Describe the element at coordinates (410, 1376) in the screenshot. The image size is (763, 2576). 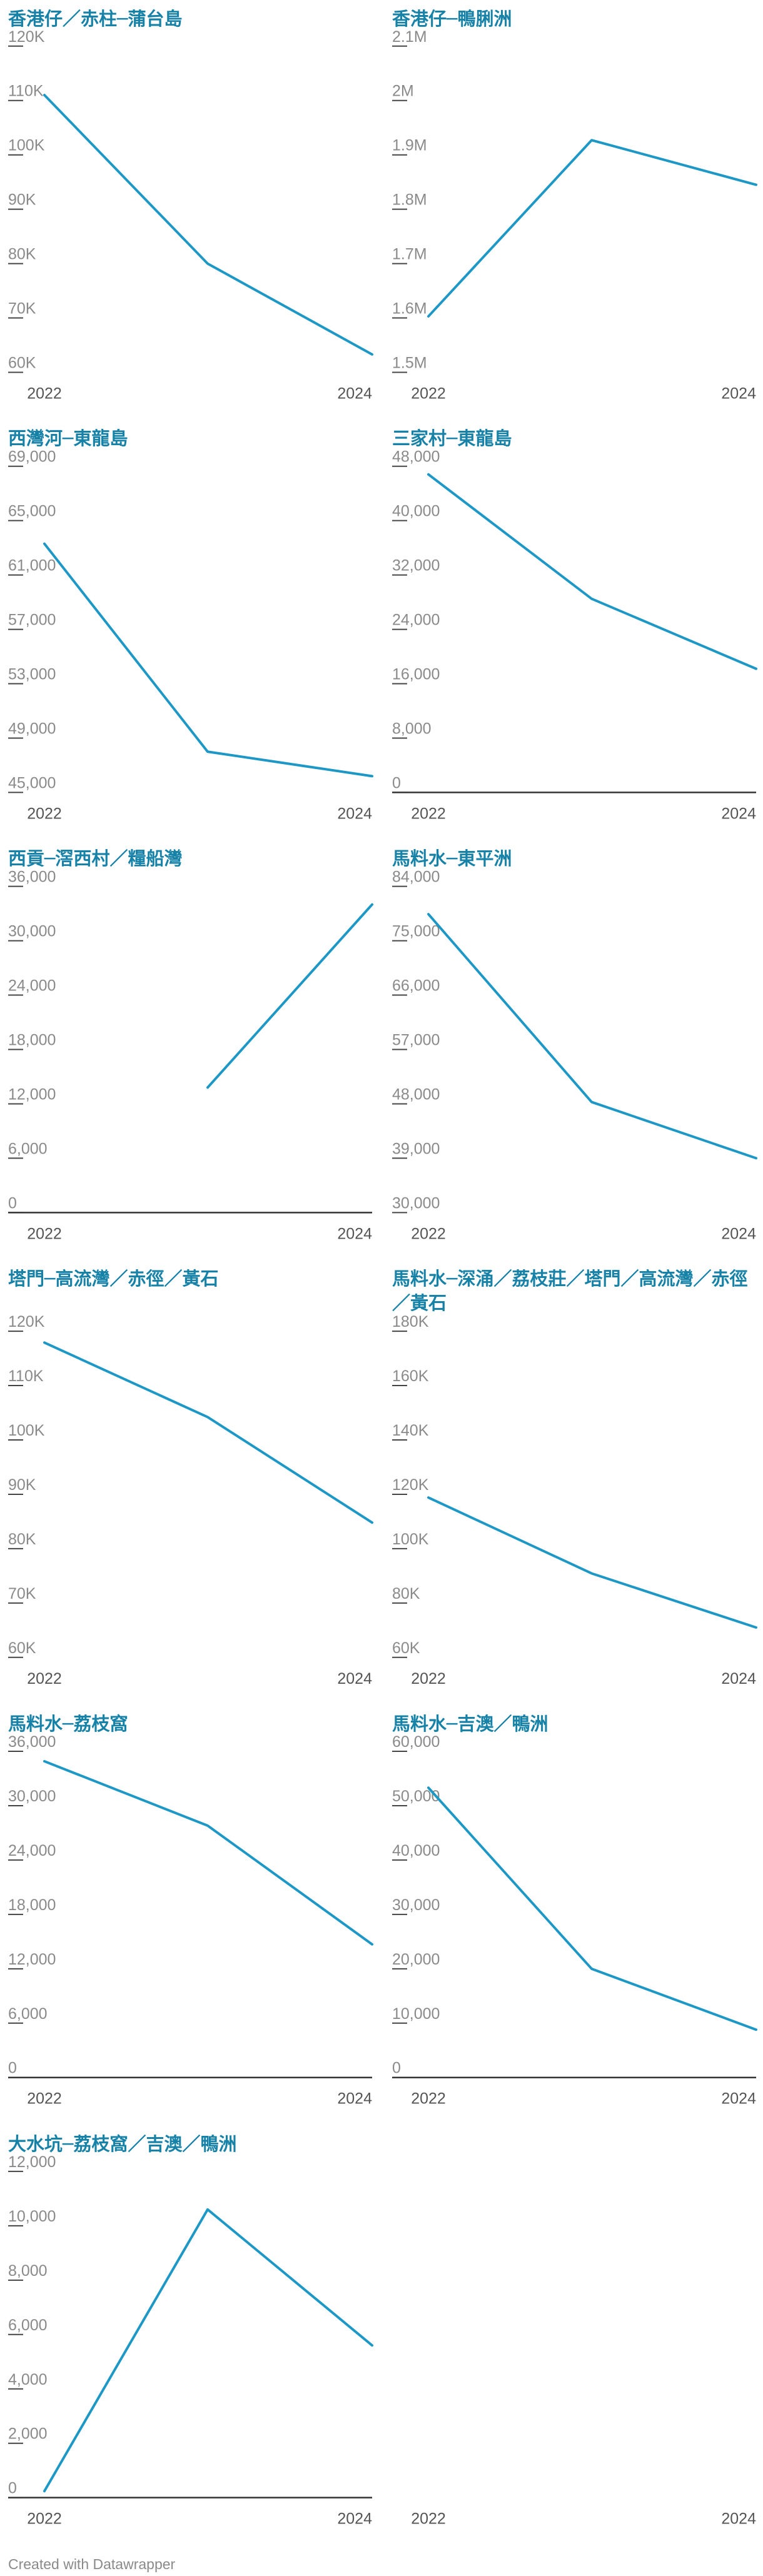
I see `y-tick-label: 160K` at that location.